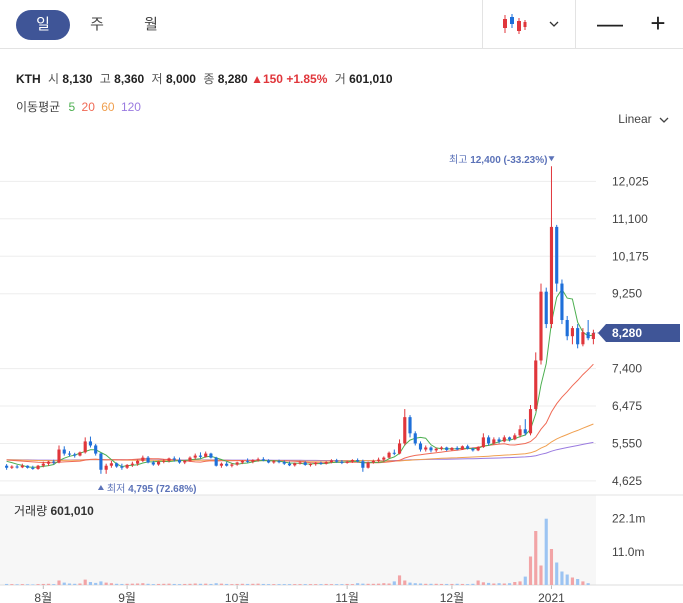 This screenshot has width=683, height=603. What do you see at coordinates (508, 160) in the screenshot?
I see `high-annotation-value: 12,400 (-33.23%)` at bounding box center [508, 160].